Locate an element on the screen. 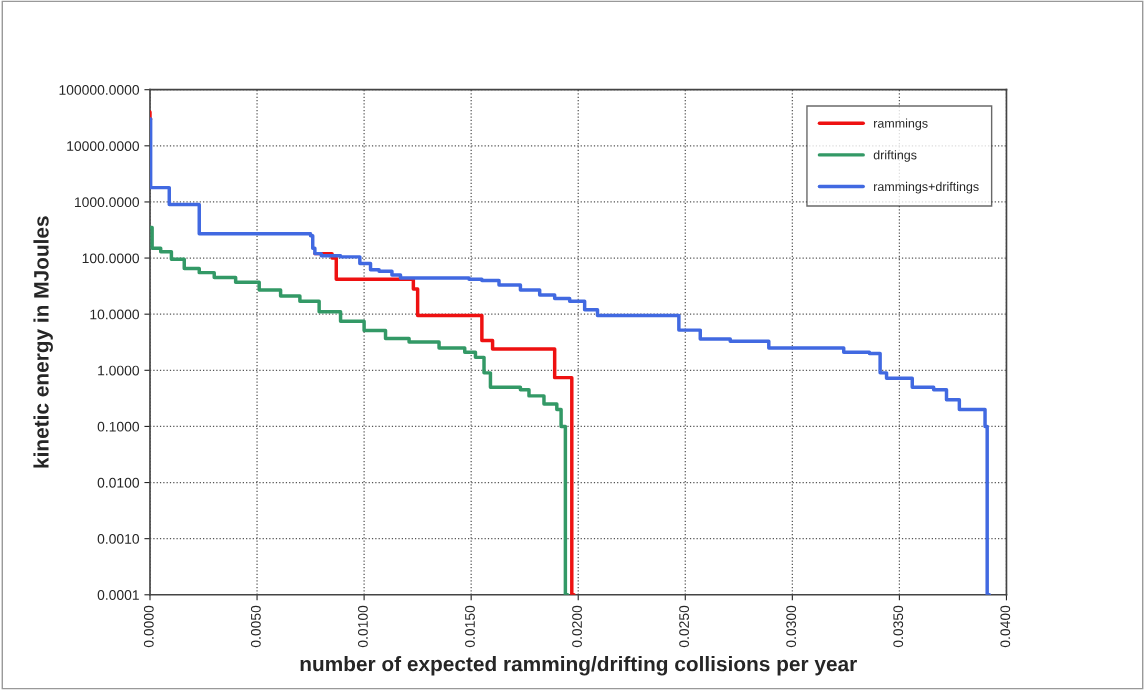 The width and height of the screenshot is (1145, 690). y-tick-label: 0.0001 is located at coordinates (118, 595).